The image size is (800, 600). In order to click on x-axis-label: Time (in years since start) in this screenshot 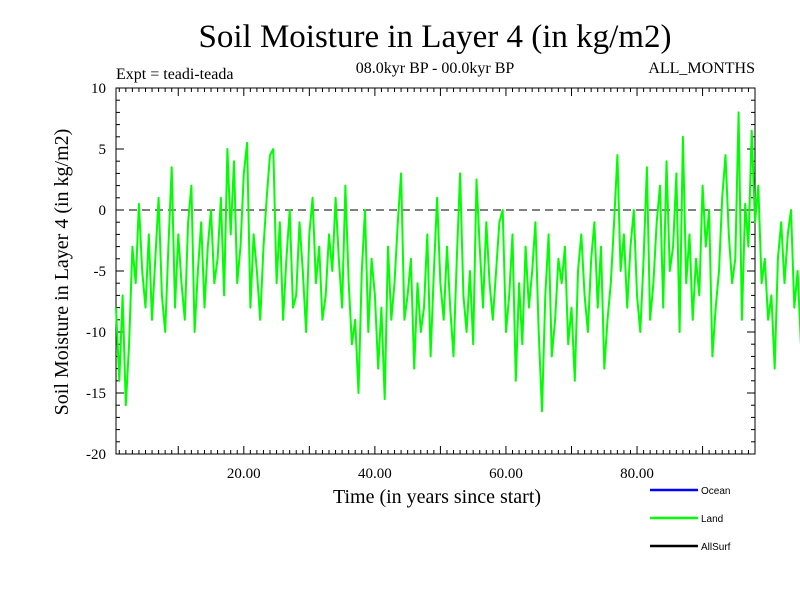, I will do `click(437, 497)`.